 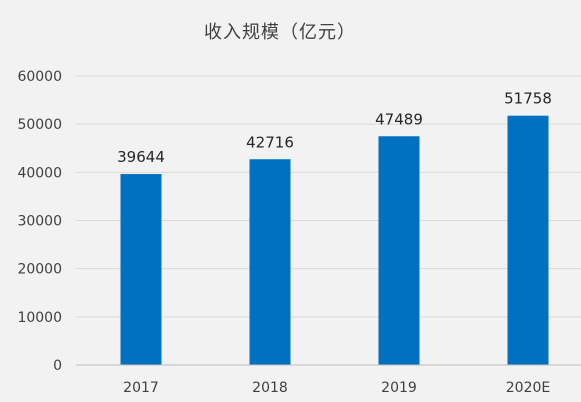 I want to click on y-tick-label: 10000, so click(x=39, y=318).